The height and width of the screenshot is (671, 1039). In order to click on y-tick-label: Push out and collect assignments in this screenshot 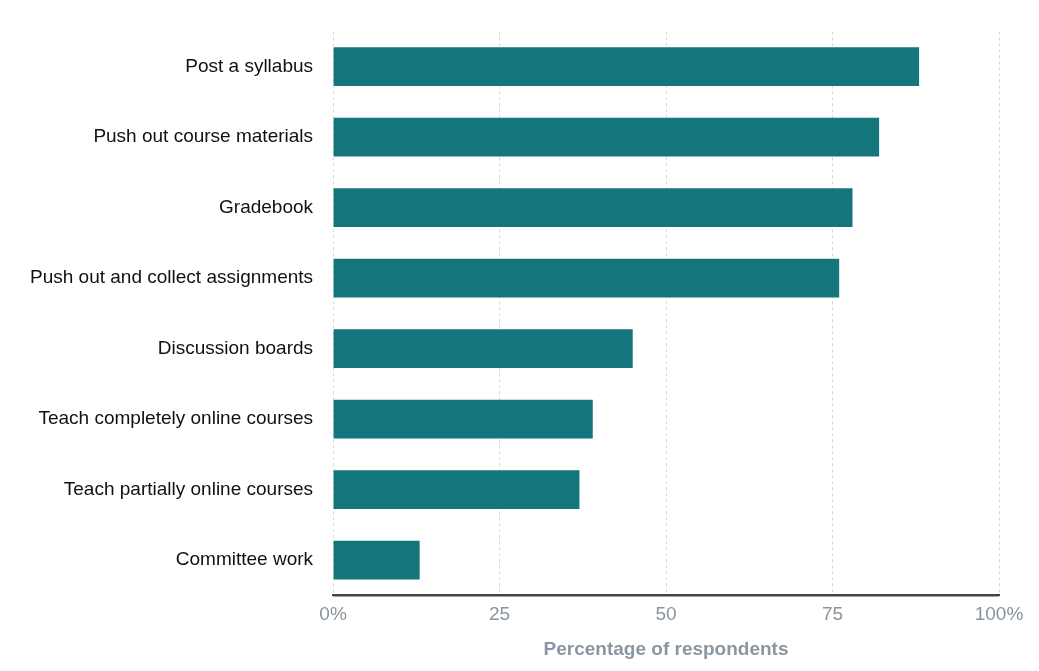, I will do `click(171, 277)`.